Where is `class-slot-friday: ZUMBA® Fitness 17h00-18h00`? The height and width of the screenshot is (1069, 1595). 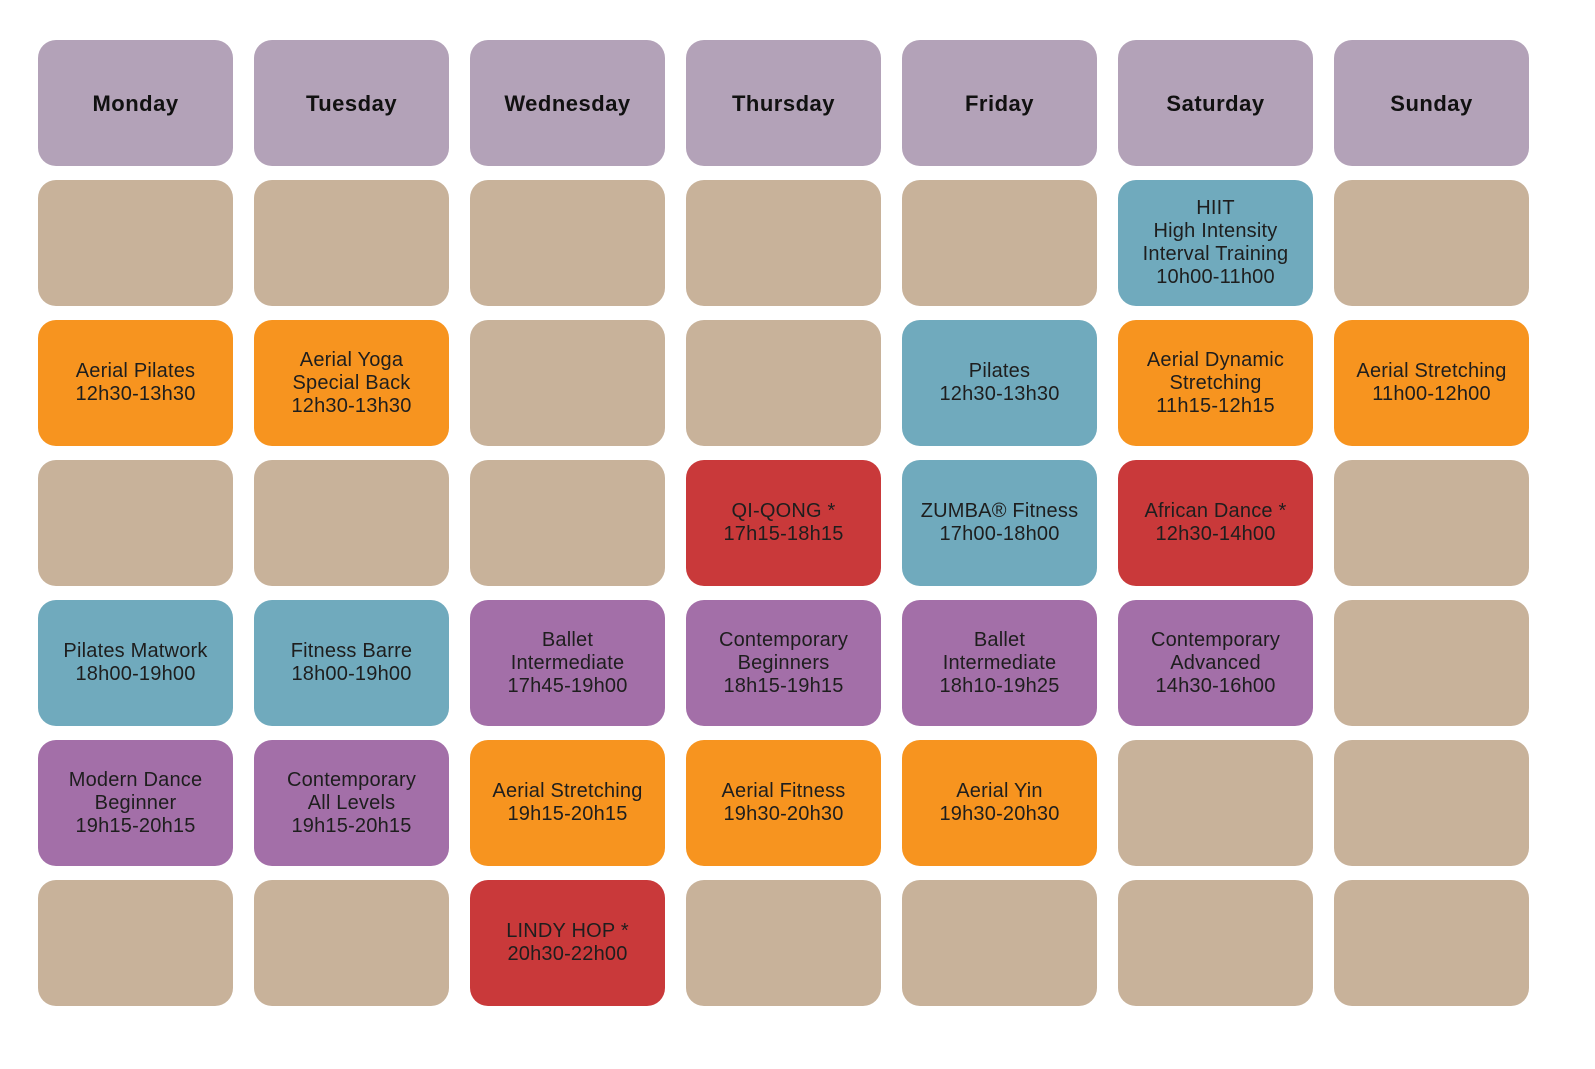
class-slot-friday: ZUMBA® Fitness 17h00-18h00 is located at coordinates (999, 523).